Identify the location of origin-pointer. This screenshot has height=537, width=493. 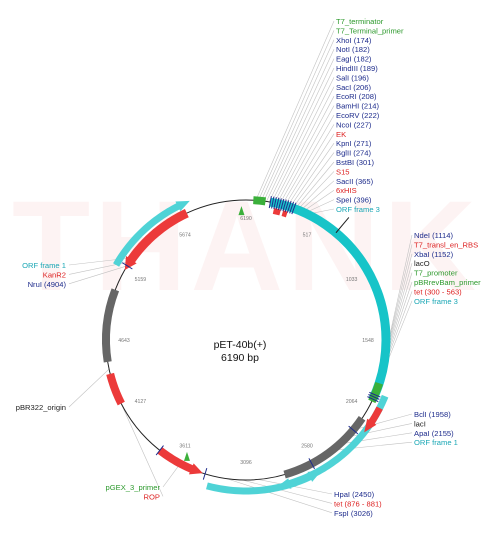
(342, 225).